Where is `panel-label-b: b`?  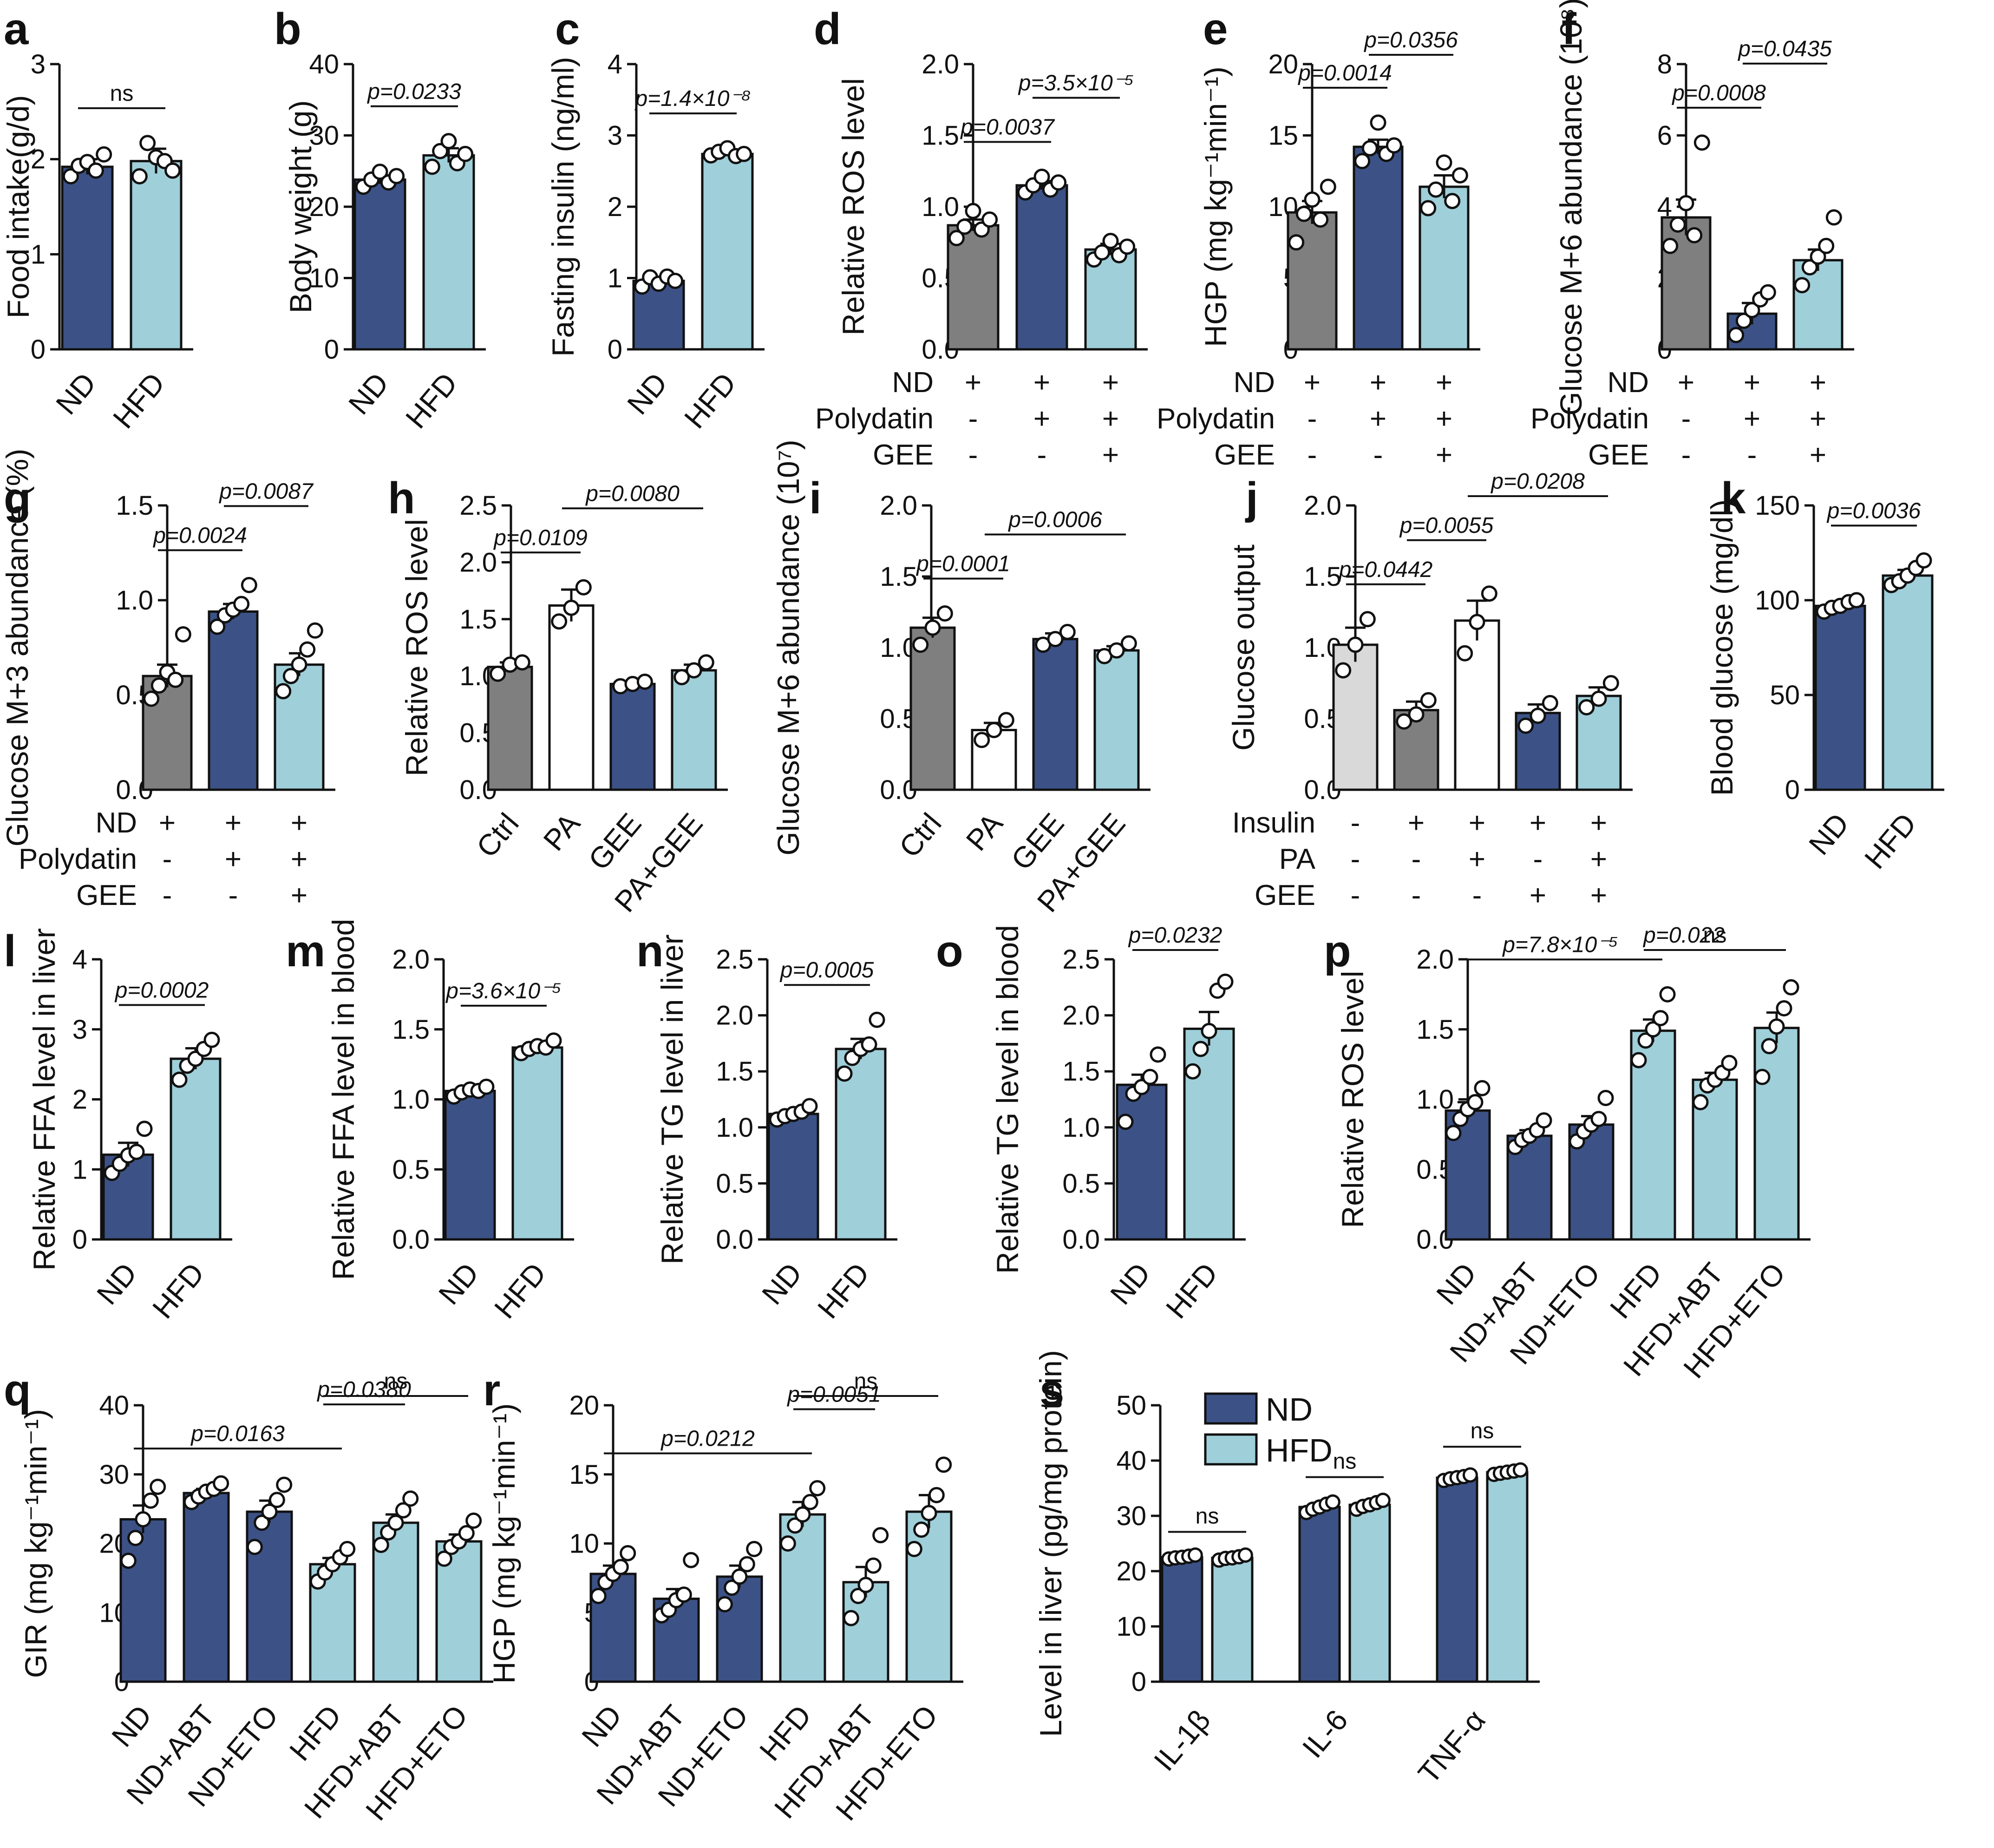 panel-label-b: b is located at coordinates (287, 29).